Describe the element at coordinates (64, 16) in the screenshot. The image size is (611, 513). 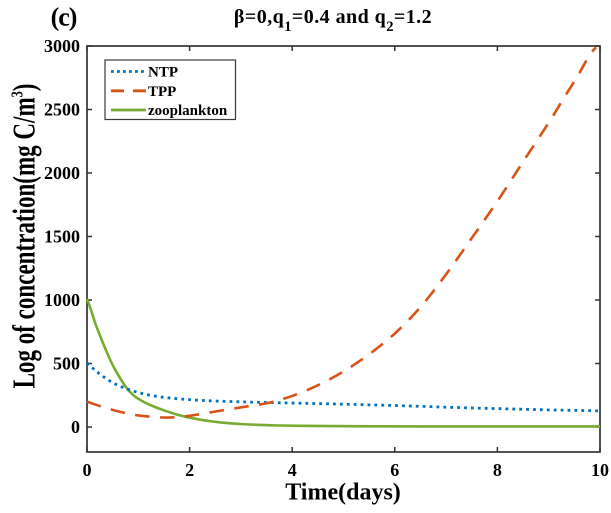
I see `svg-text: (c)` at that location.